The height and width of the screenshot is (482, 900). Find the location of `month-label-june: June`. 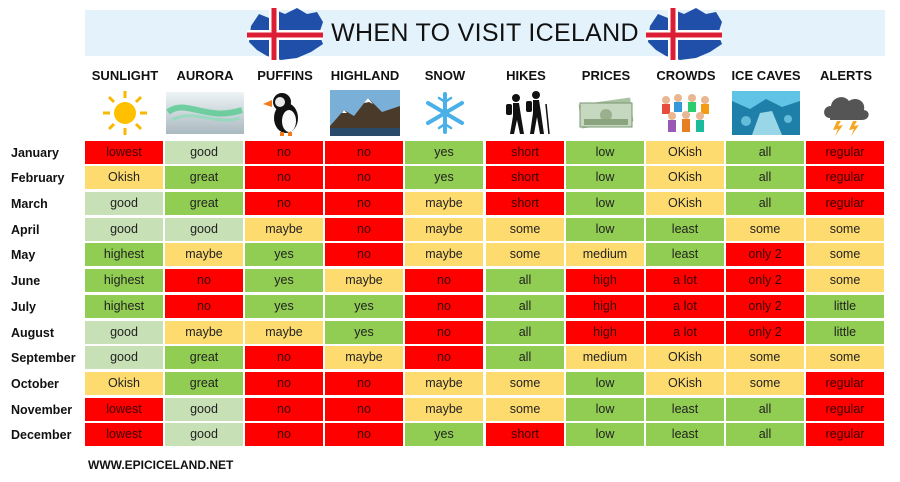

month-label-june: June is located at coordinates (26, 281).